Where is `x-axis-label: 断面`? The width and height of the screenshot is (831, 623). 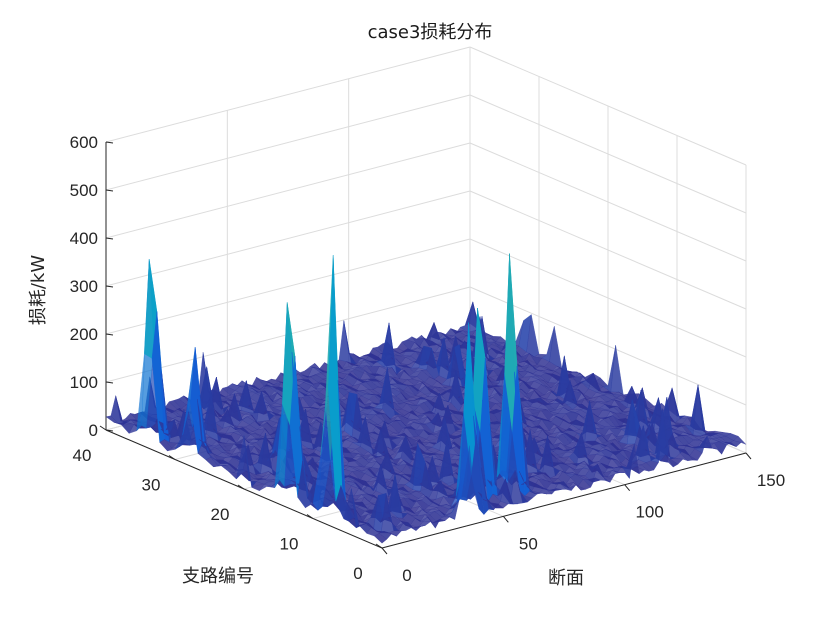 x-axis-label: 断面 is located at coordinates (566, 578).